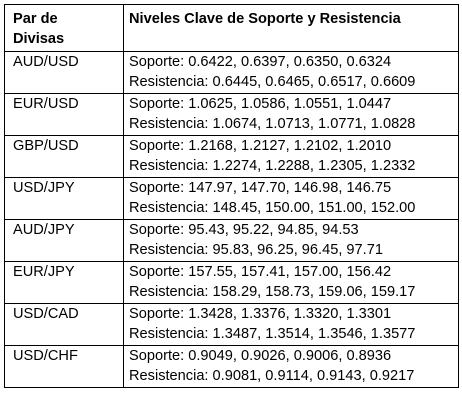  I want to click on pair-cell: USD/CAD, so click(64, 324).